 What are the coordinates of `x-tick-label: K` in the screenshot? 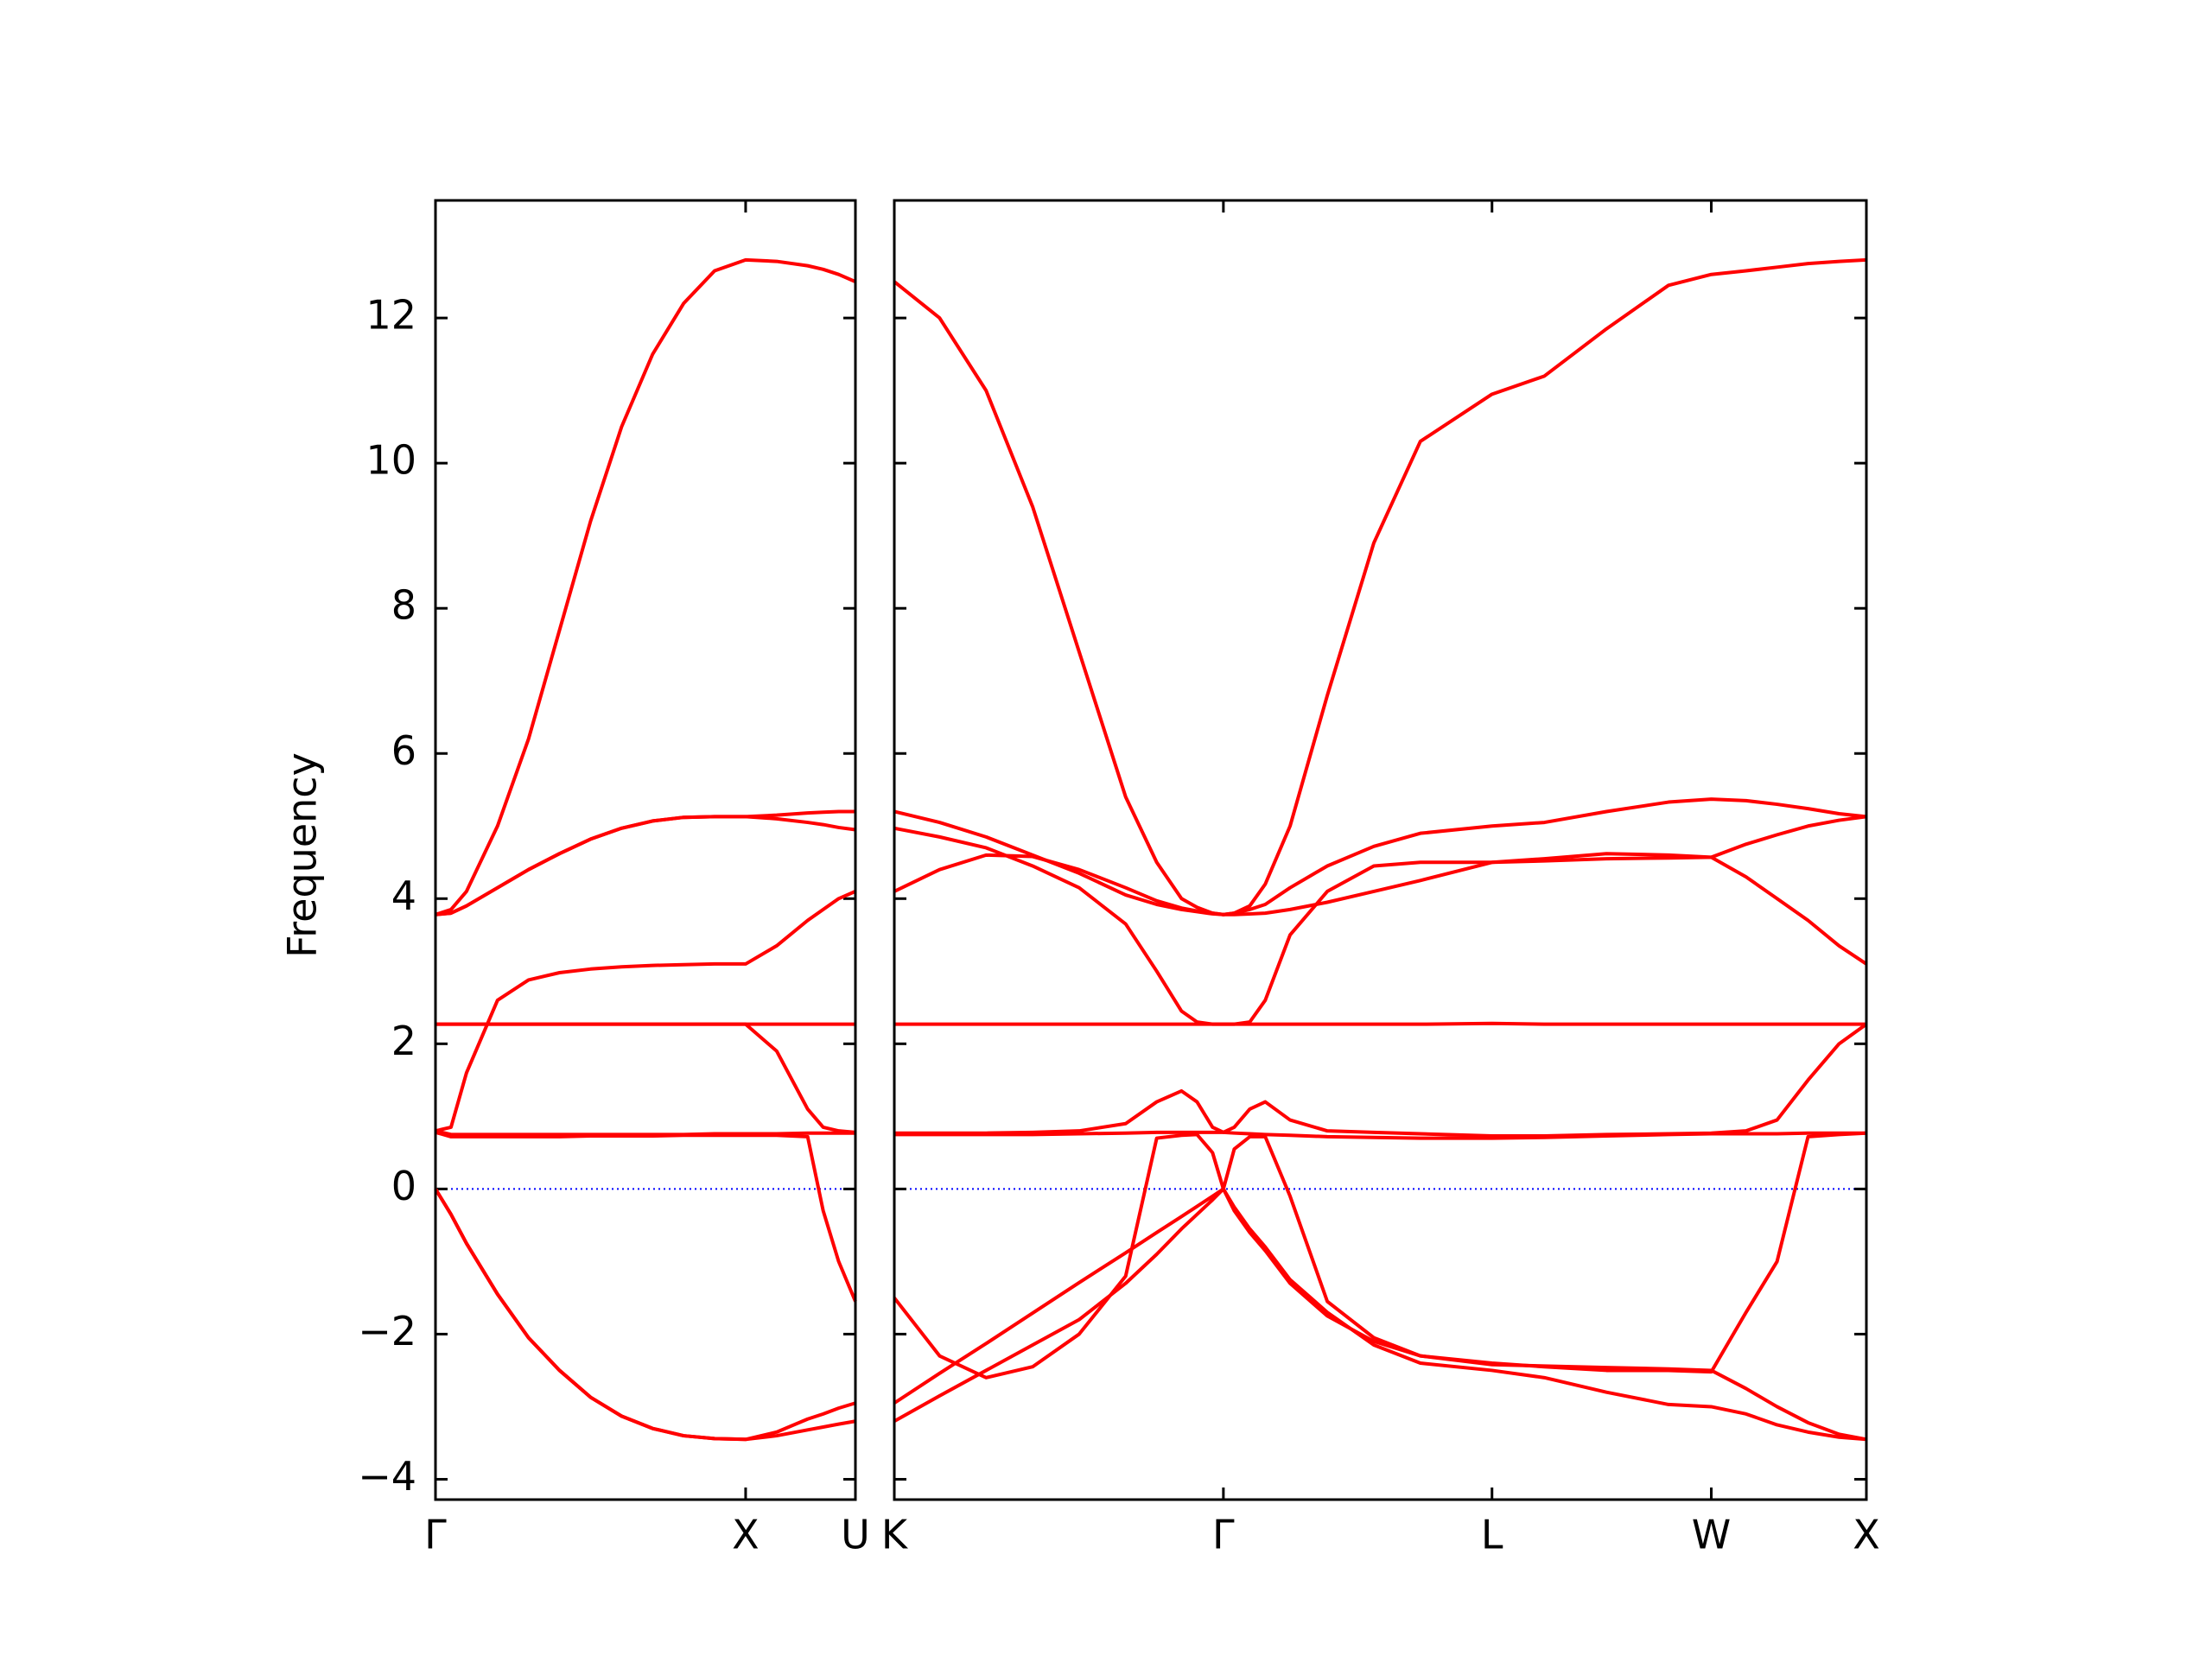 It's located at (895, 1535).